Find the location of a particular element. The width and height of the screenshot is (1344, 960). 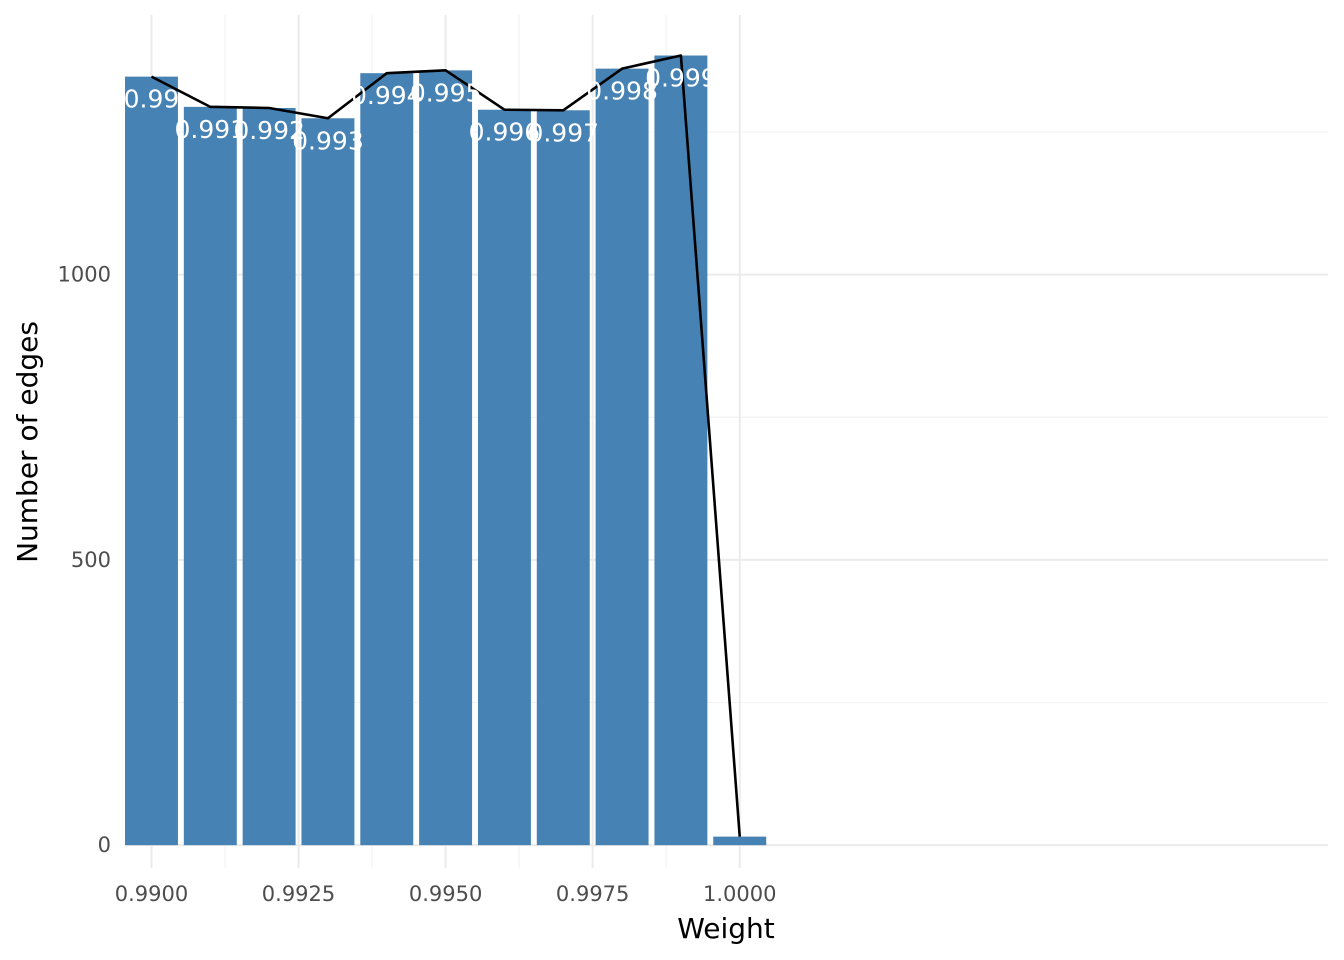

y-axis-title: Number of edges is located at coordinates (27, 442).